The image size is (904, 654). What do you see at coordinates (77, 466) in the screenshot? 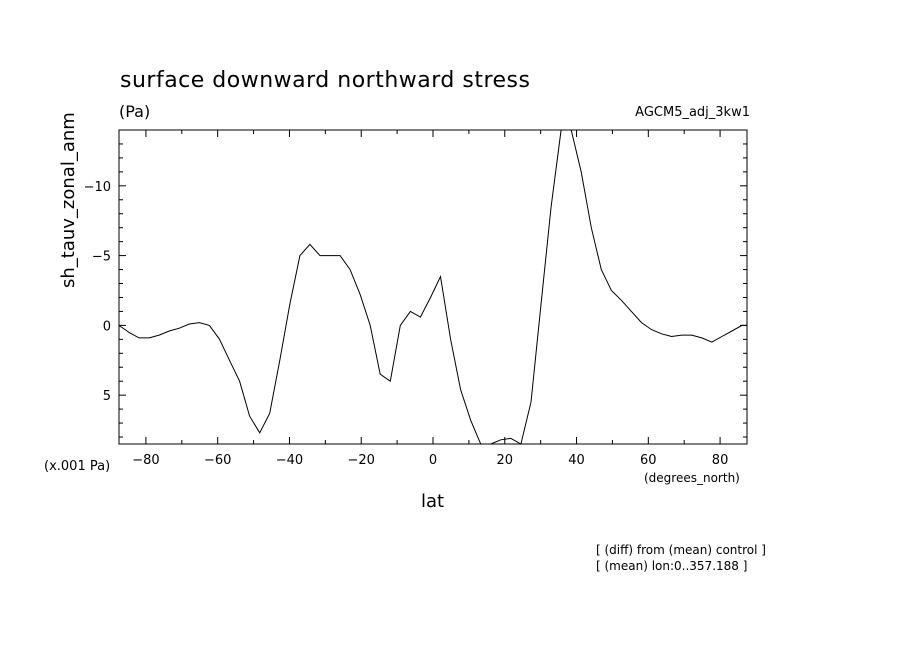
I see `y-scale-note: (x.001 Pa)` at bounding box center [77, 466].